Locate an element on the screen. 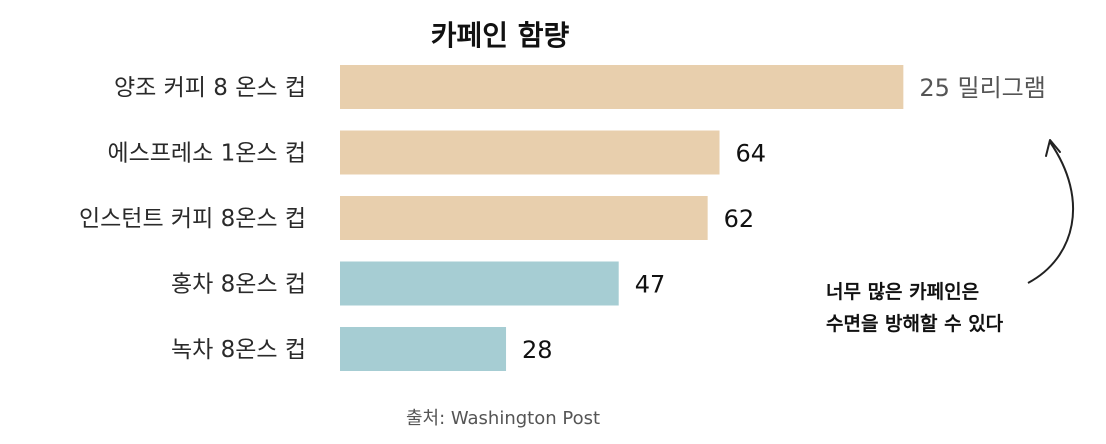 This screenshot has height=444, width=1106. category-label: 홍차 8온스 컵 is located at coordinates (238, 285).